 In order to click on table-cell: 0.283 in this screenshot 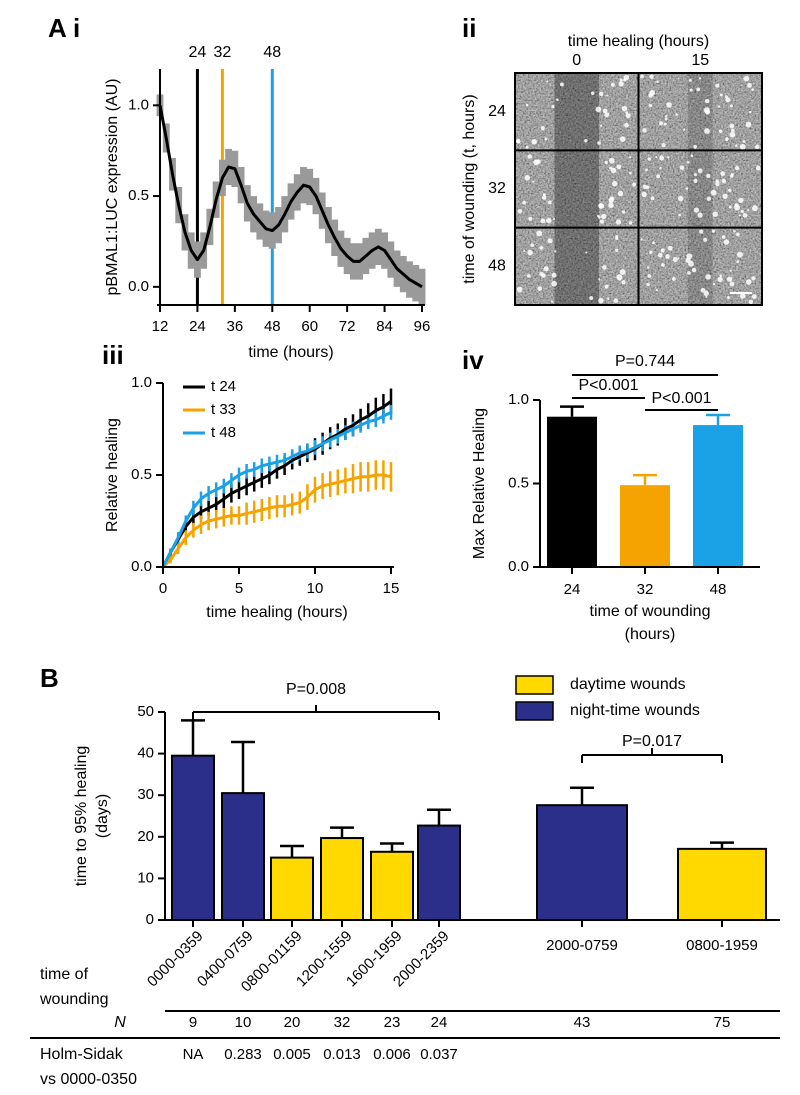, I will do `click(243, 1054)`.